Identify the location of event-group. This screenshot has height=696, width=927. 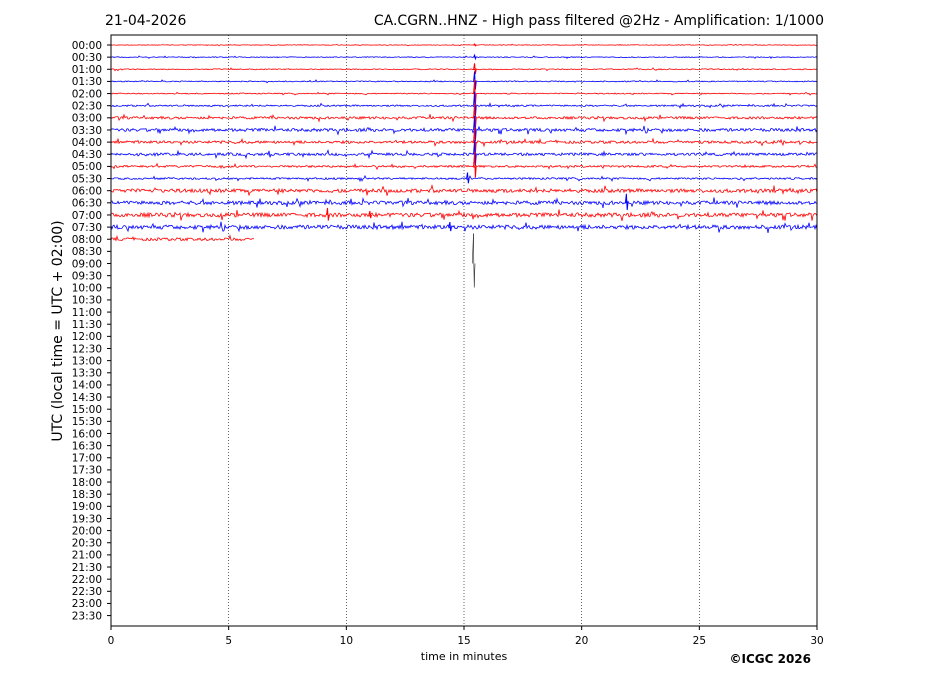
(477, 165).